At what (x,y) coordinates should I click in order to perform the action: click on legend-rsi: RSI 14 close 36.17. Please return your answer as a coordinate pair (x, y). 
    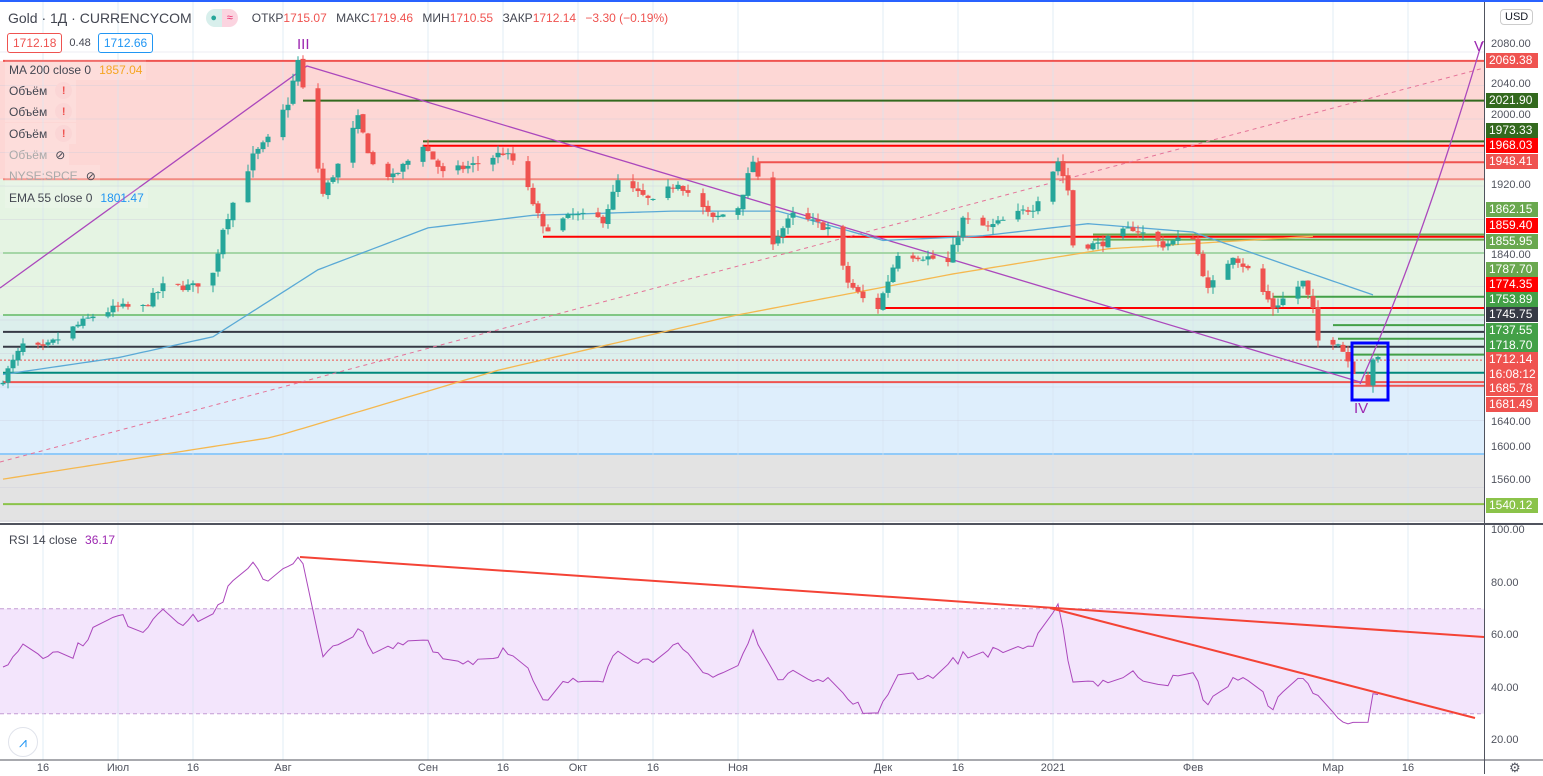
    Looking at the image, I should click on (62, 539).